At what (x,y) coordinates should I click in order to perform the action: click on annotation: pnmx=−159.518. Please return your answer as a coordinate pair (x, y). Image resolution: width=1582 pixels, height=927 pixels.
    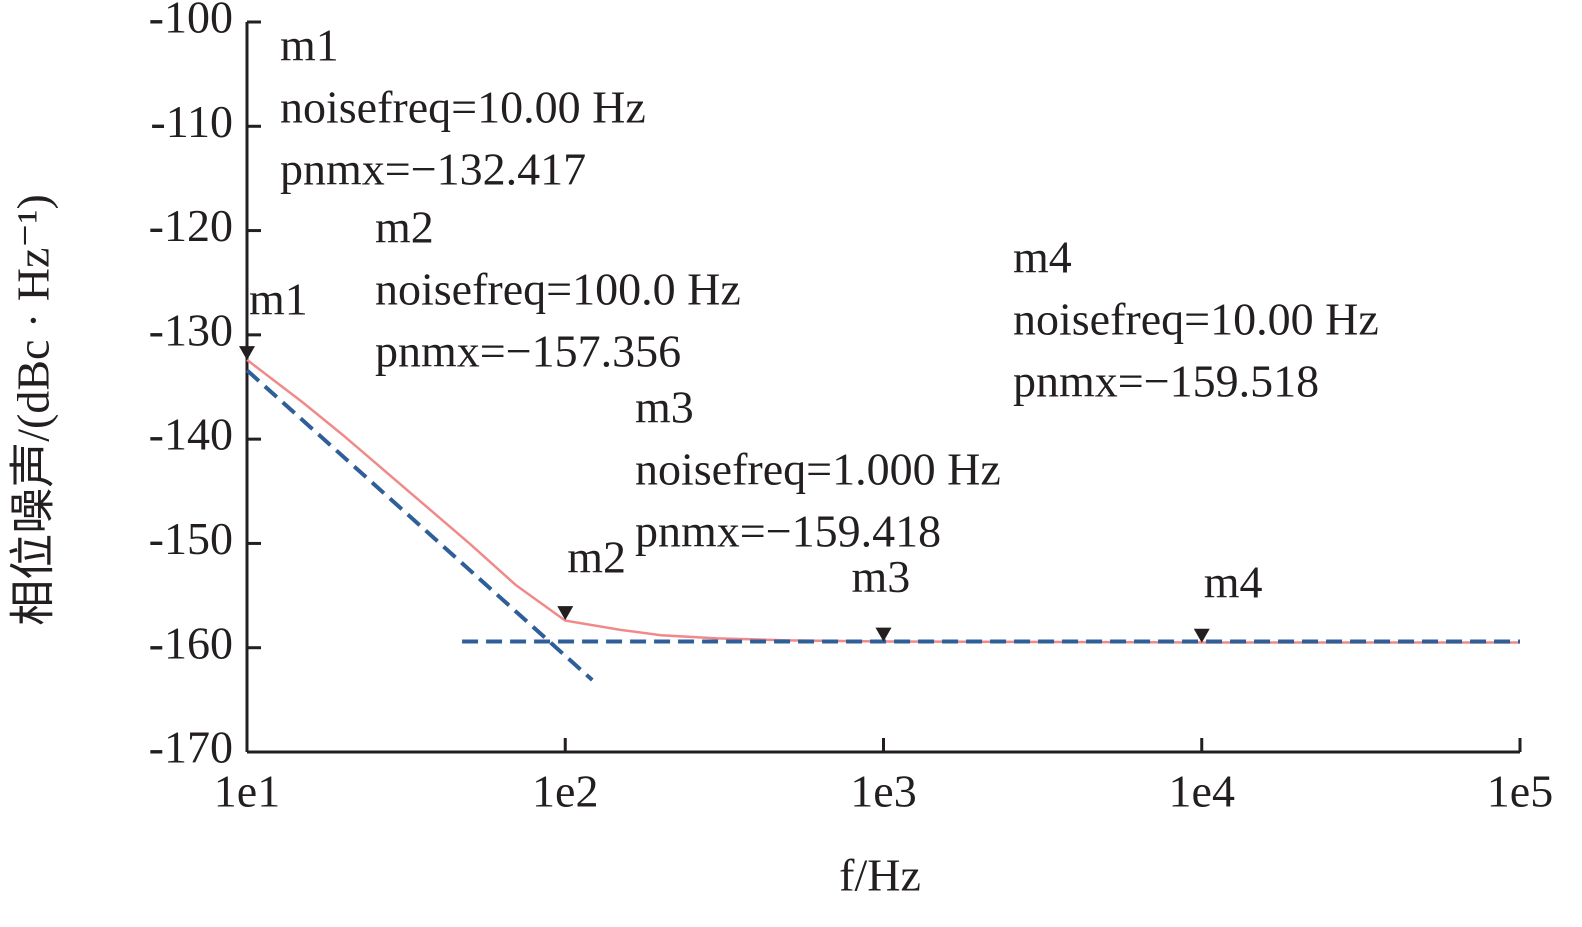
    Looking at the image, I should click on (1166, 381).